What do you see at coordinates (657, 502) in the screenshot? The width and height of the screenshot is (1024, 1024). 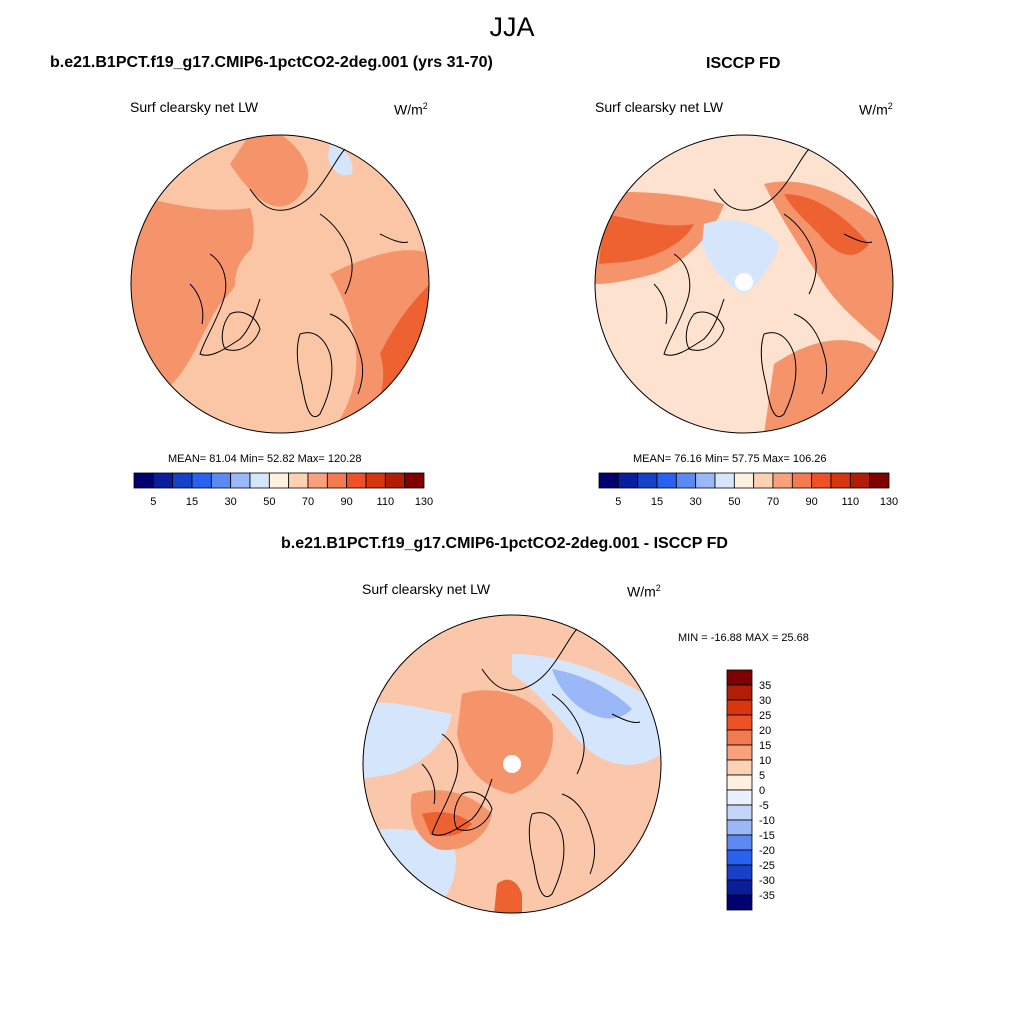 I see `obs-colorbar-tick-label: 15` at bounding box center [657, 502].